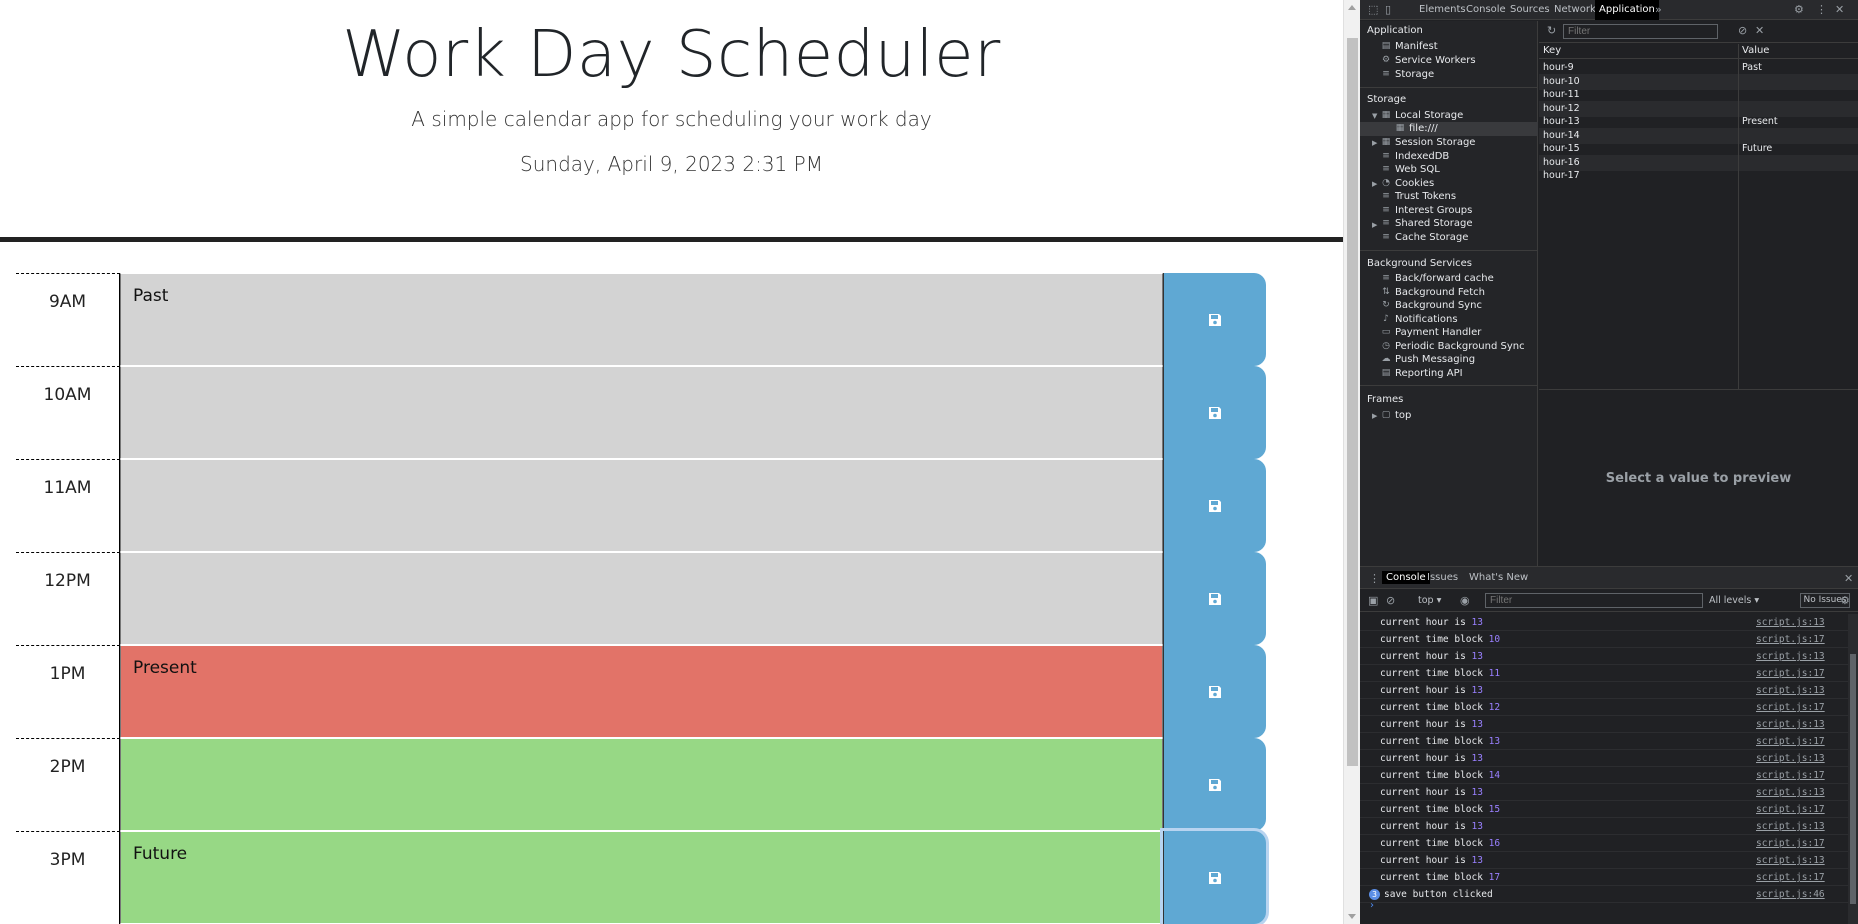 This screenshot has height=924, width=1858. What do you see at coordinates (1352, 916) in the screenshot?
I see `scroll-down-arrow-icon` at bounding box center [1352, 916].